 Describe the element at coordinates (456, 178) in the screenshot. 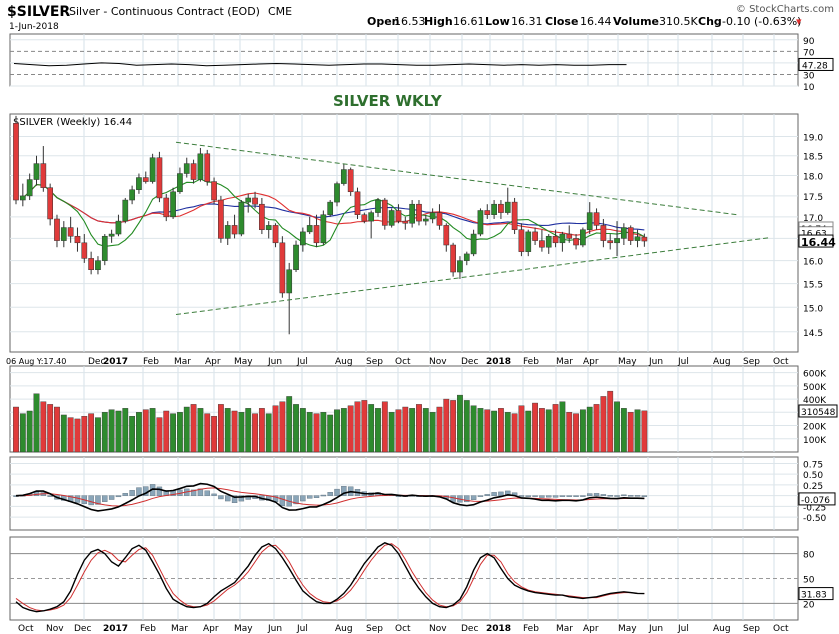

I see `upper-trendline` at that location.